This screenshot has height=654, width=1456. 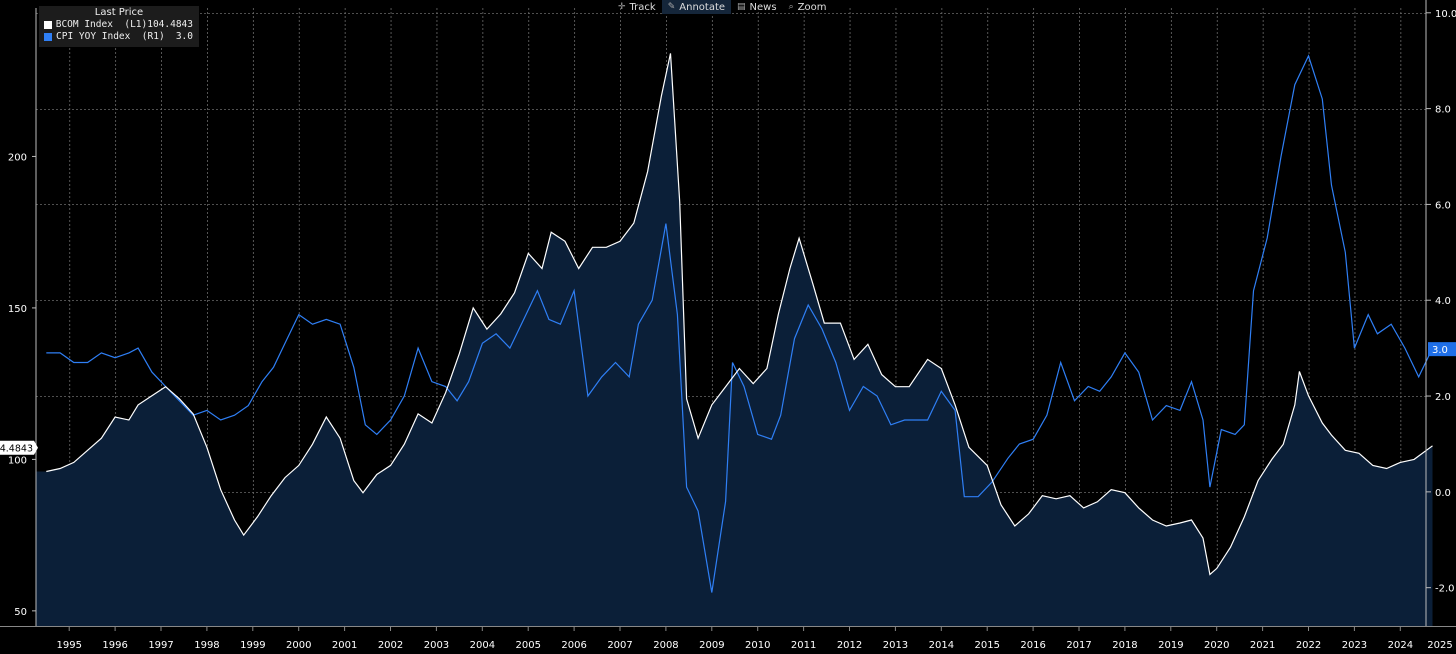 I want to click on legend-header: Last Price, so click(x=119, y=12).